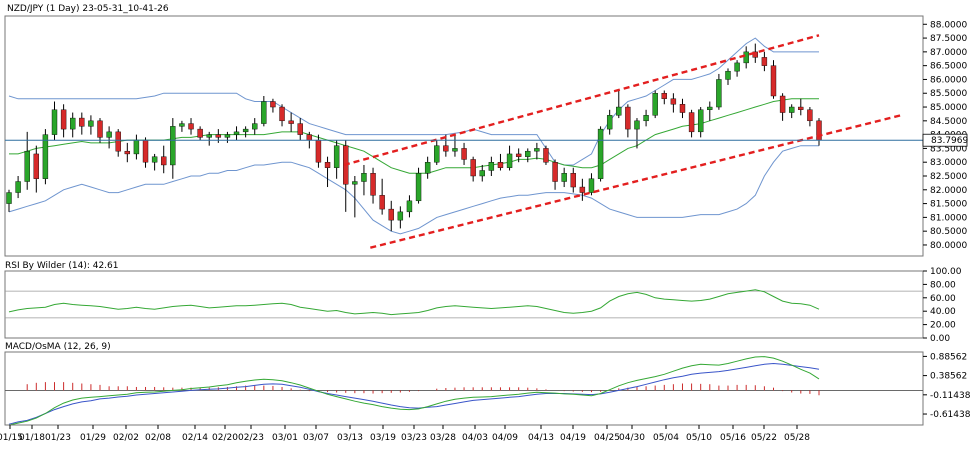 Image resolution: width=975 pixels, height=455 pixels. I want to click on x-tick-label: 04/19, so click(573, 438).